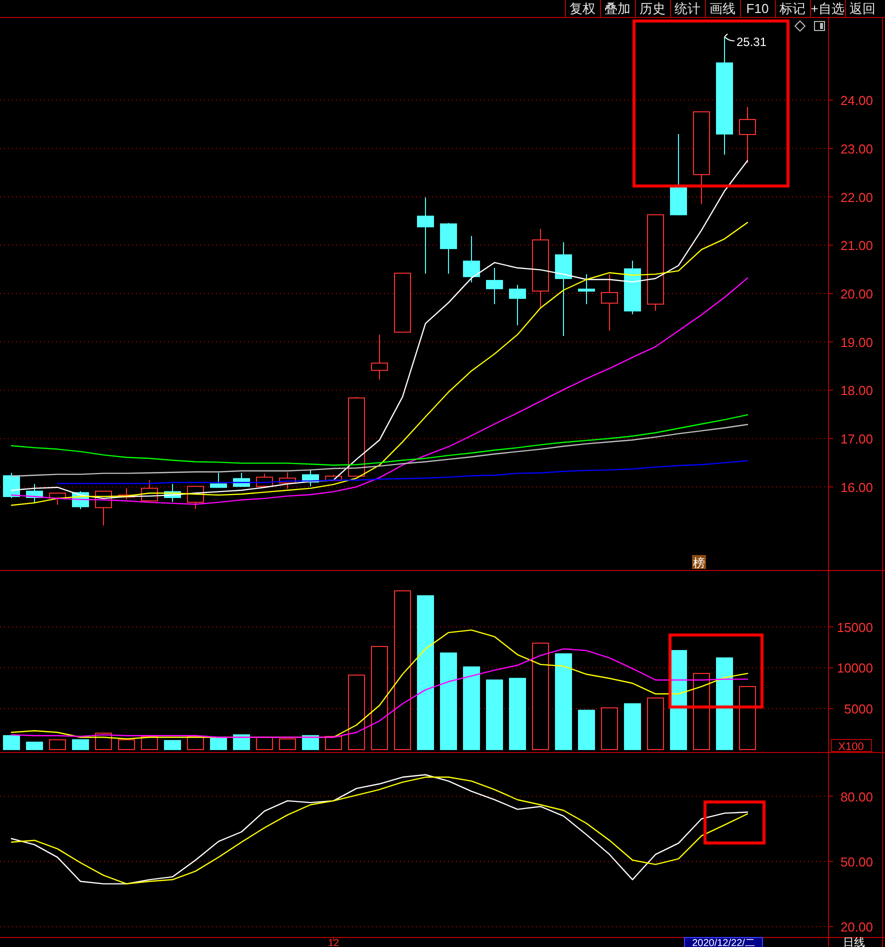 This screenshot has height=947, width=885. I want to click on y-tick-label: 5000, so click(858, 709).